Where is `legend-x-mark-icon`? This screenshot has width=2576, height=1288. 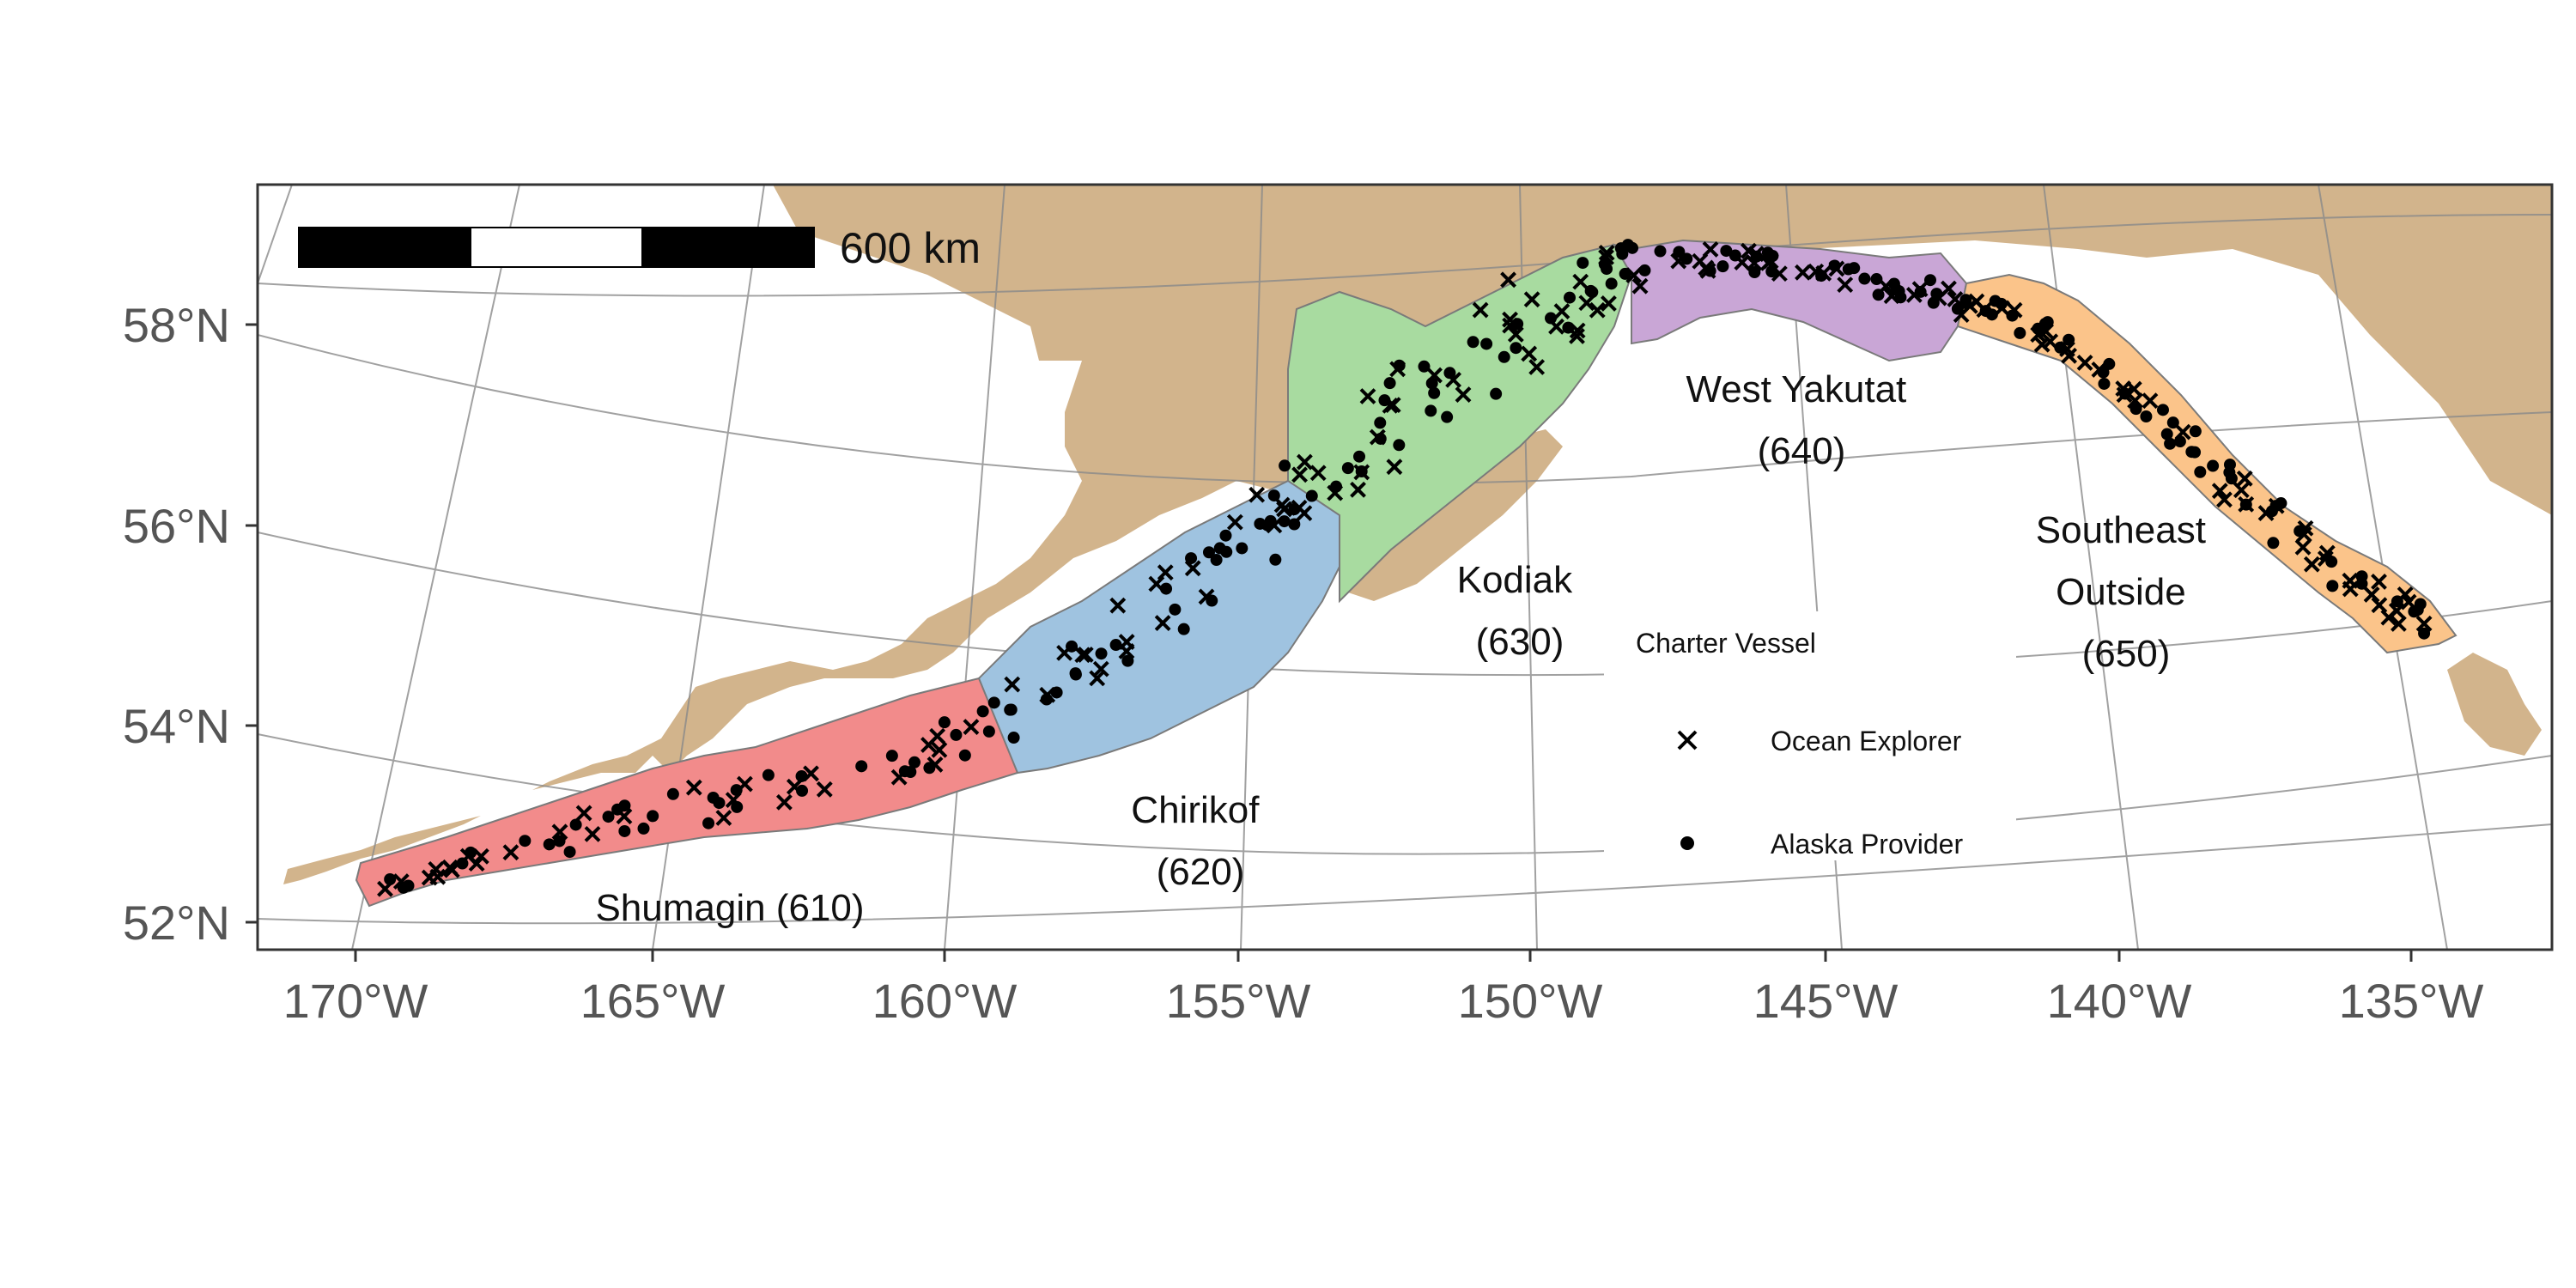 legend-x-mark-icon is located at coordinates (1687, 740).